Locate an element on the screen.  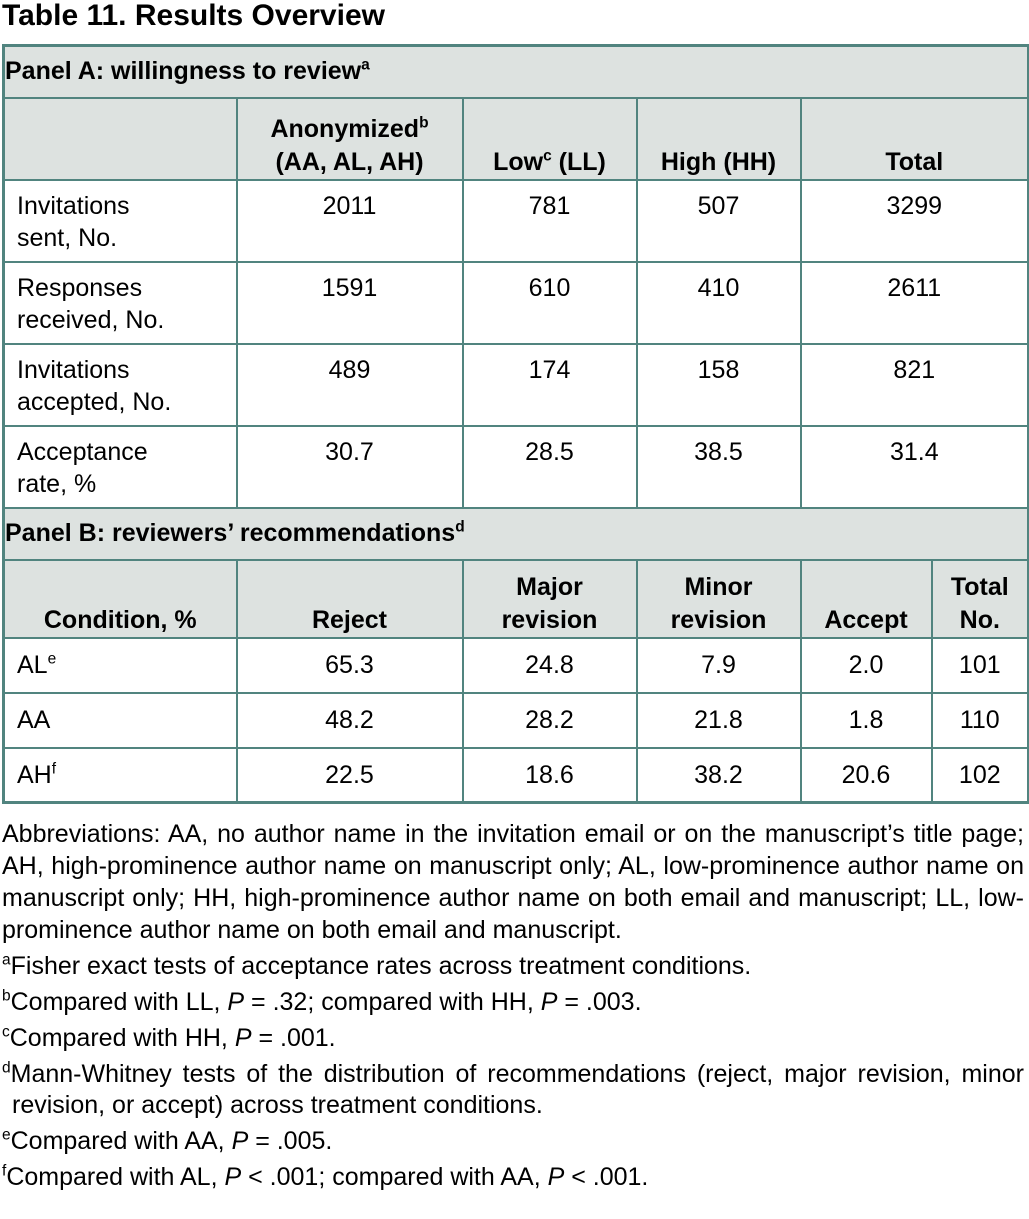
col-header-anonymized: Anonymizedb (AA, AL, AH) is located at coordinates (349, 138).